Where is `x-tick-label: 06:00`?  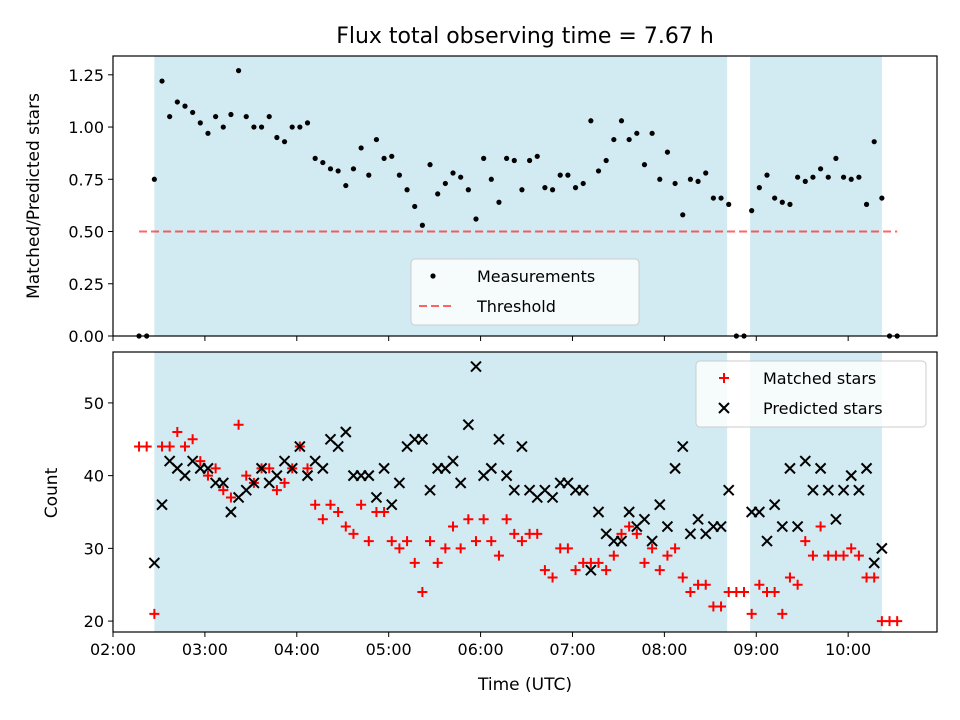 x-tick-label: 06:00 is located at coordinates (481, 649).